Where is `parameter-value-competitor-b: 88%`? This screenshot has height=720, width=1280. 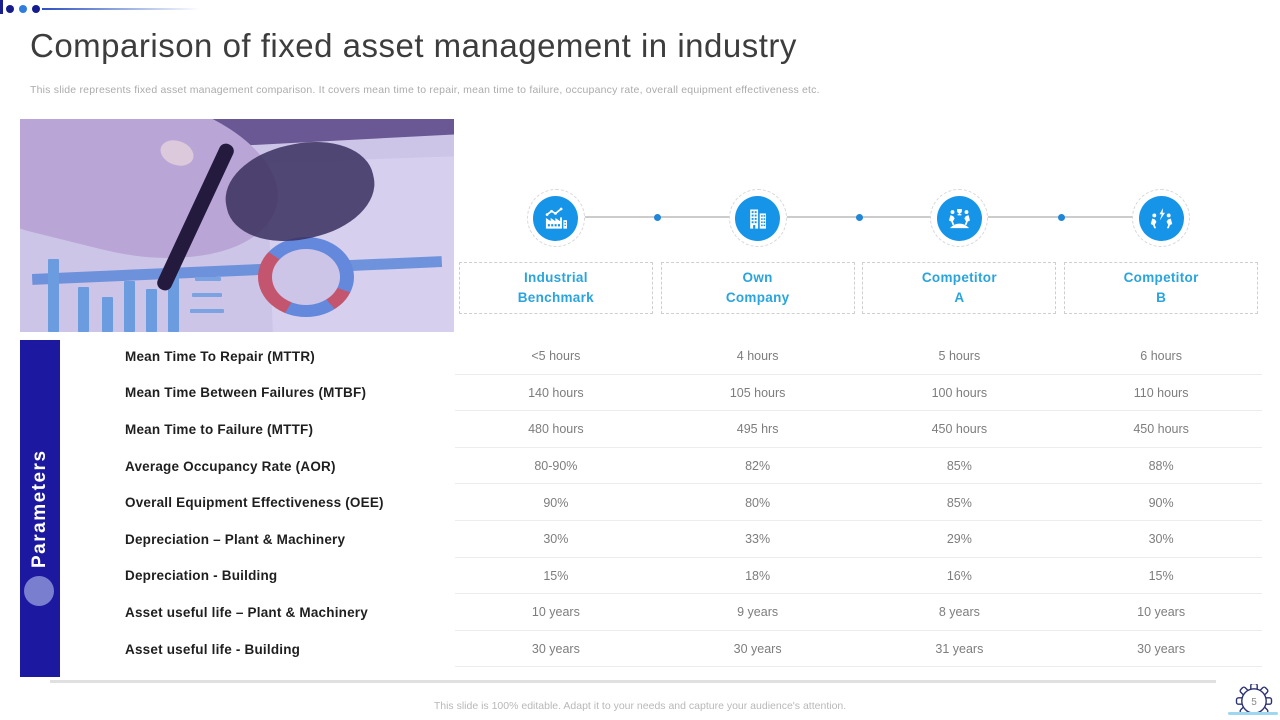 parameter-value-competitor-b: 88% is located at coordinates (1161, 466).